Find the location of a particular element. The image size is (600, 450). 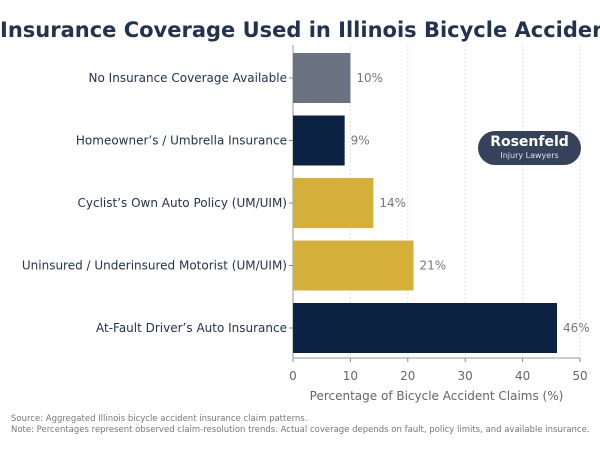

data-label: 9% is located at coordinates (360, 141).